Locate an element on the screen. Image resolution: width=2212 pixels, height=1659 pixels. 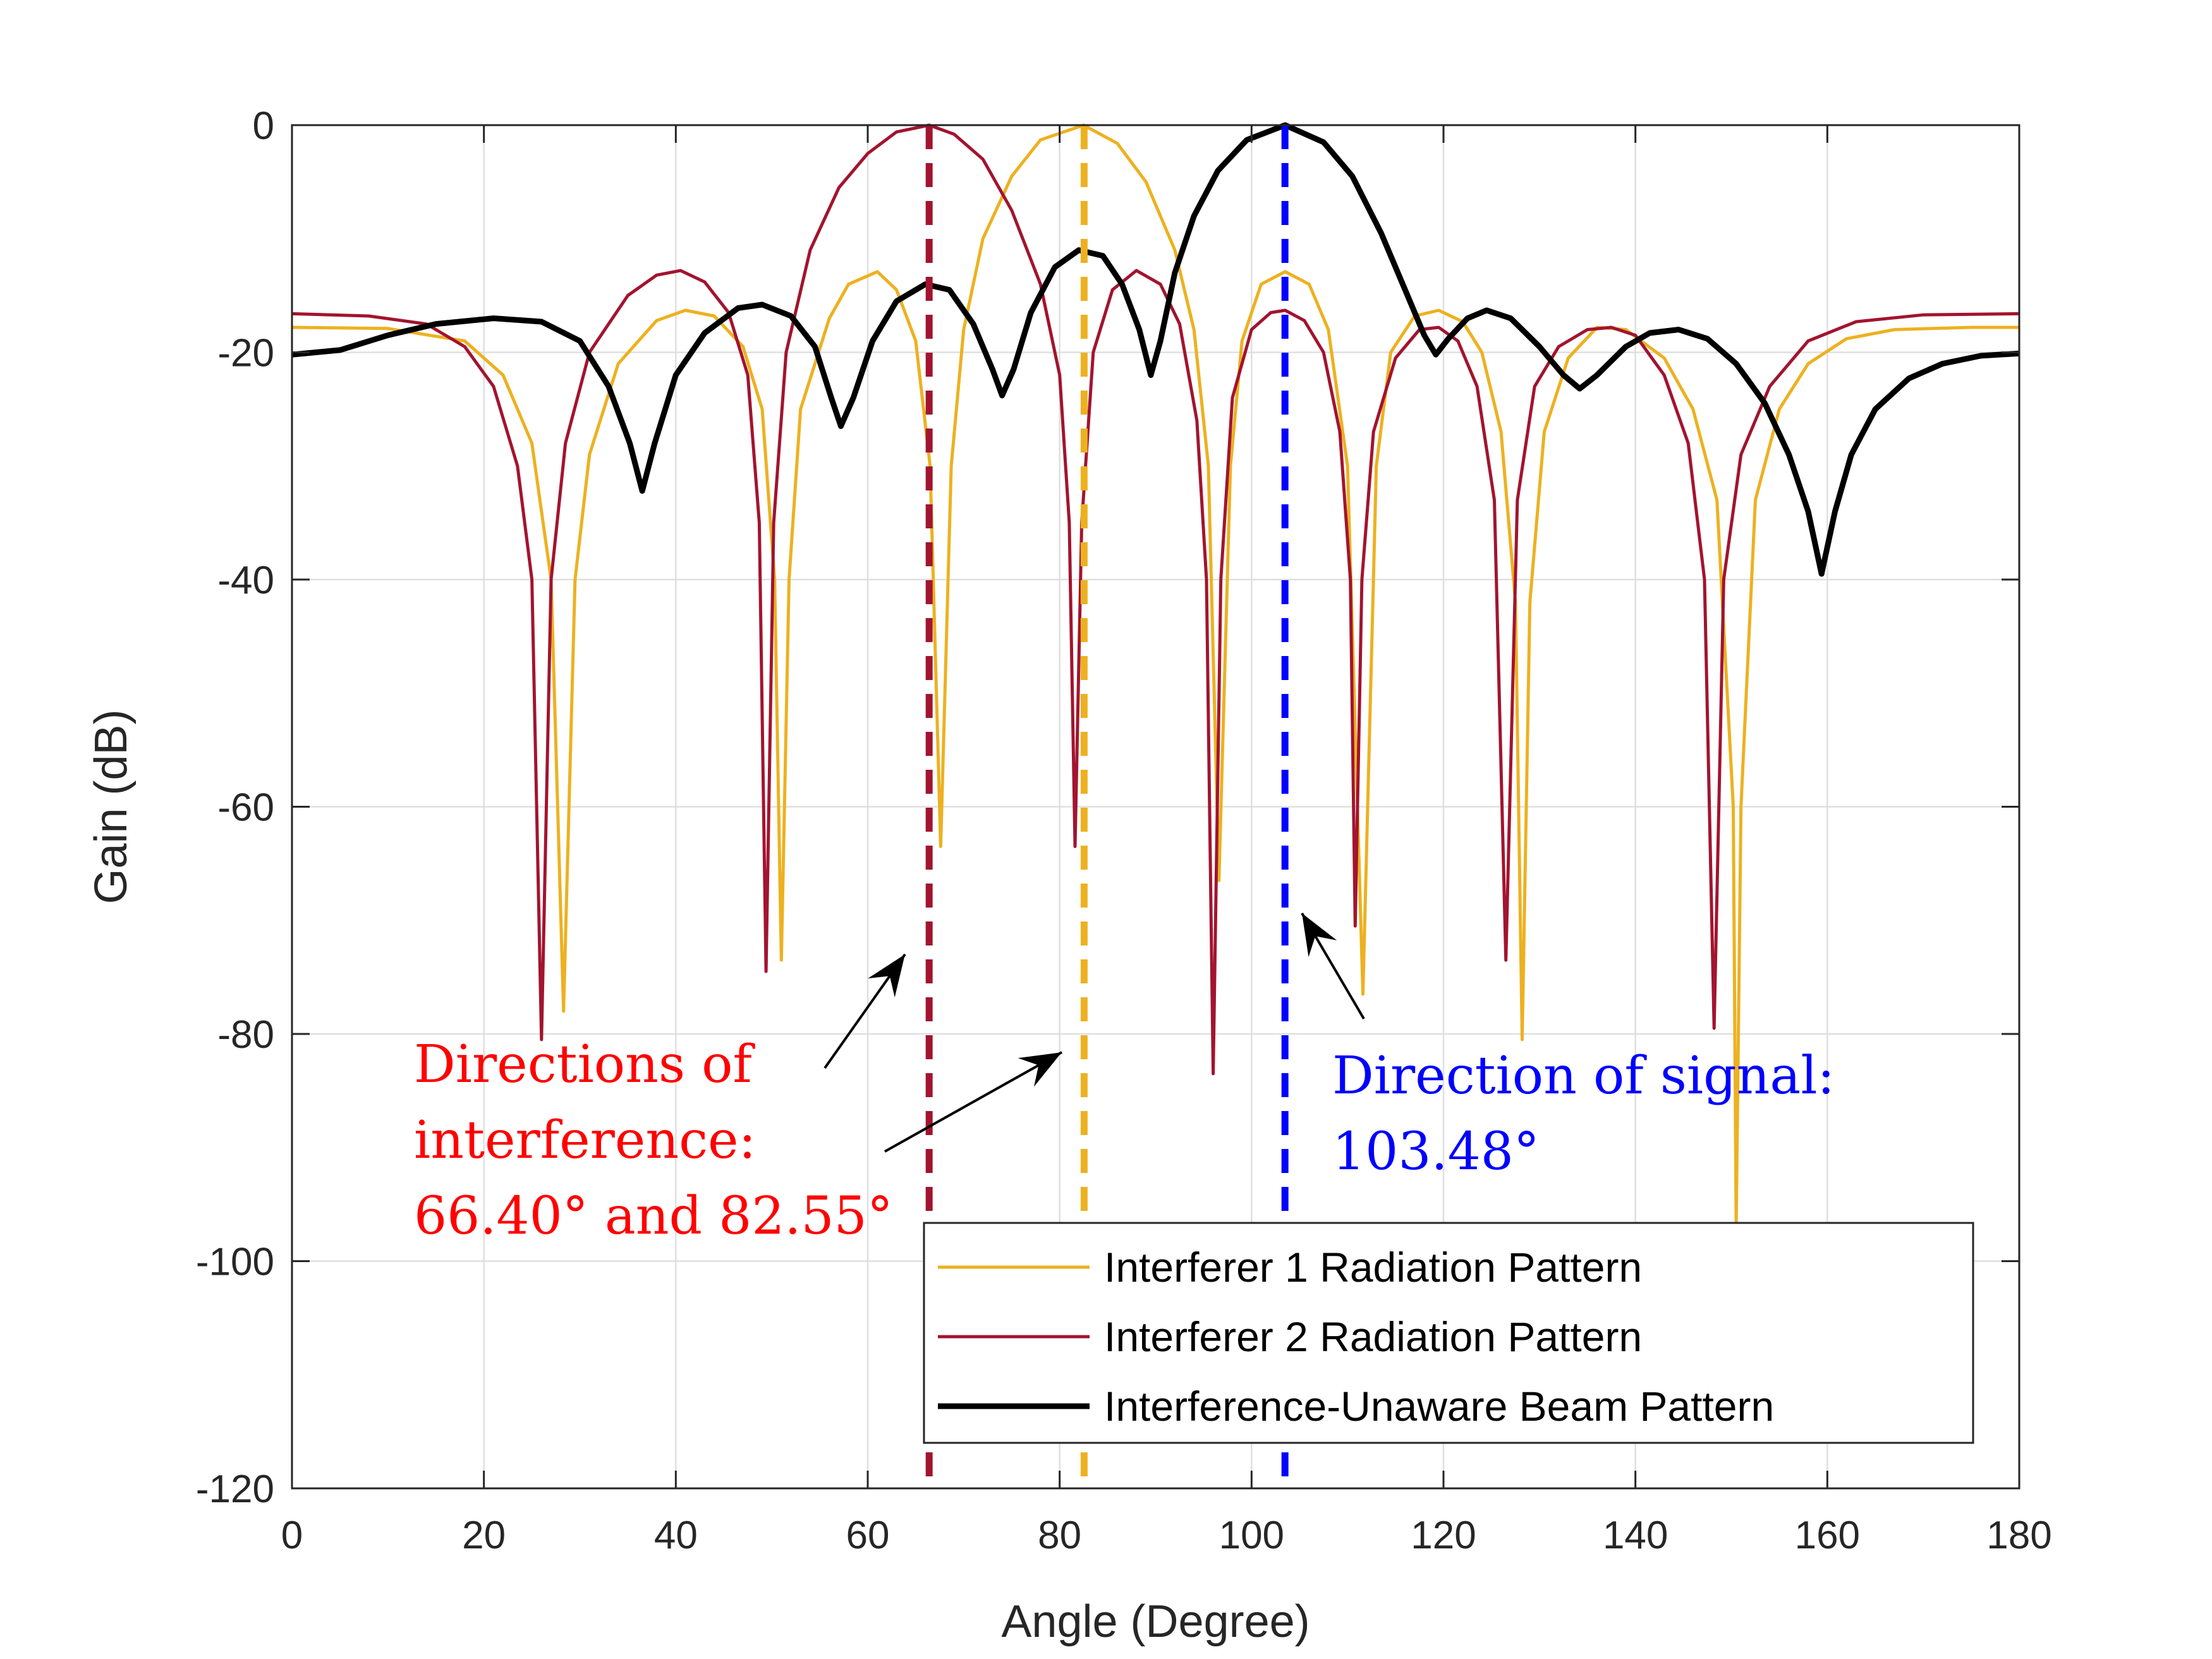
interference-annotation-line-2: interference: is located at coordinates (585, 1140).